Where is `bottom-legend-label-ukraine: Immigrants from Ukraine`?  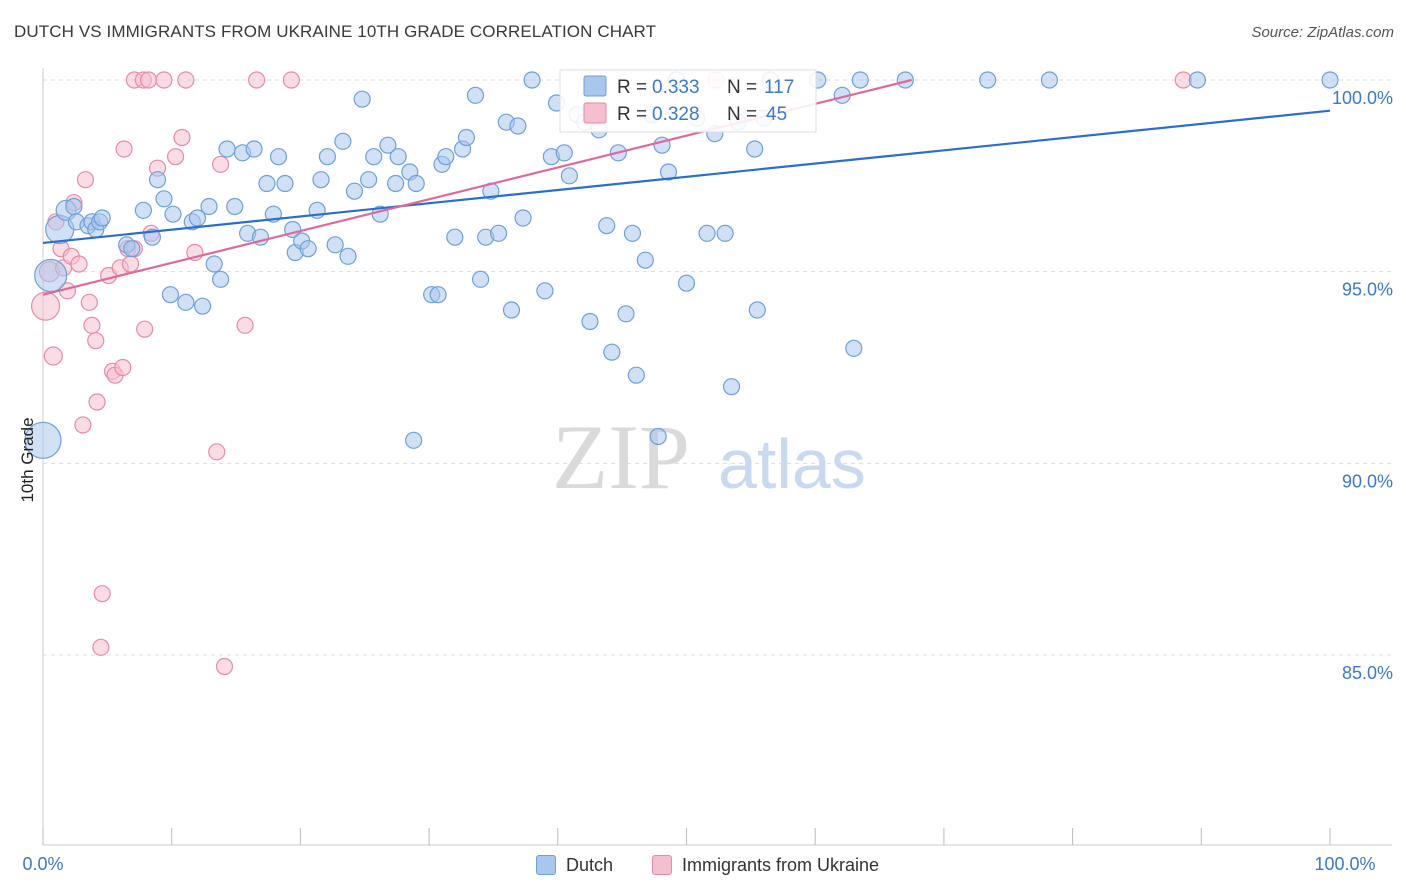 bottom-legend-label-ukraine: Immigrants from Ukraine is located at coordinates (781, 864).